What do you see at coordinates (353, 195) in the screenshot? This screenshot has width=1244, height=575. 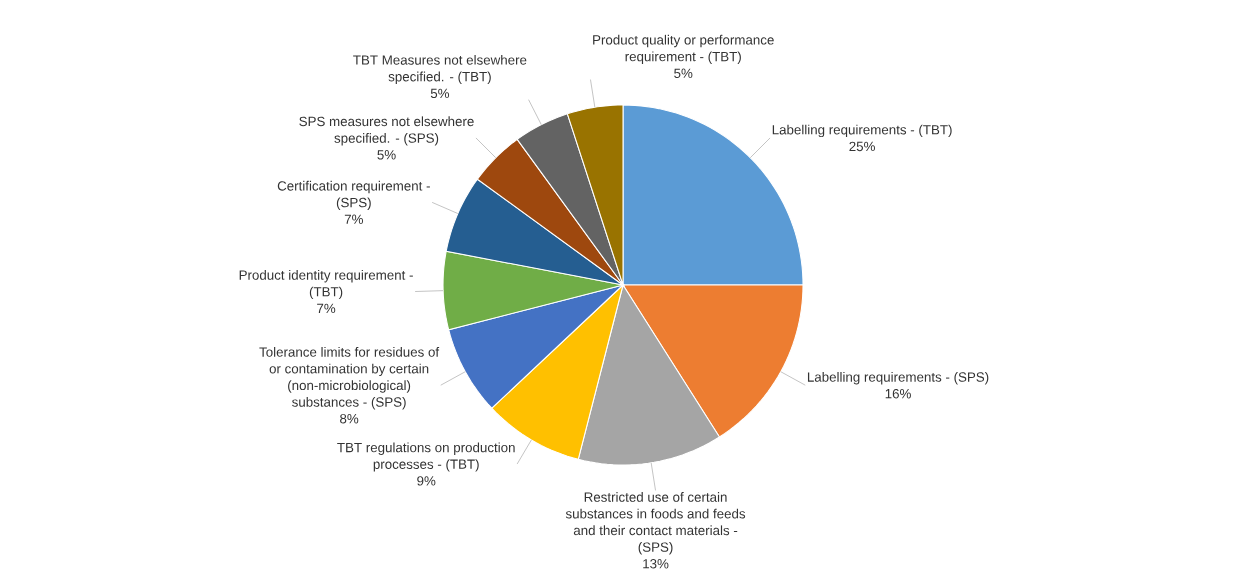 I see `slice-label: Certification requirement - (SPS)` at bounding box center [353, 195].